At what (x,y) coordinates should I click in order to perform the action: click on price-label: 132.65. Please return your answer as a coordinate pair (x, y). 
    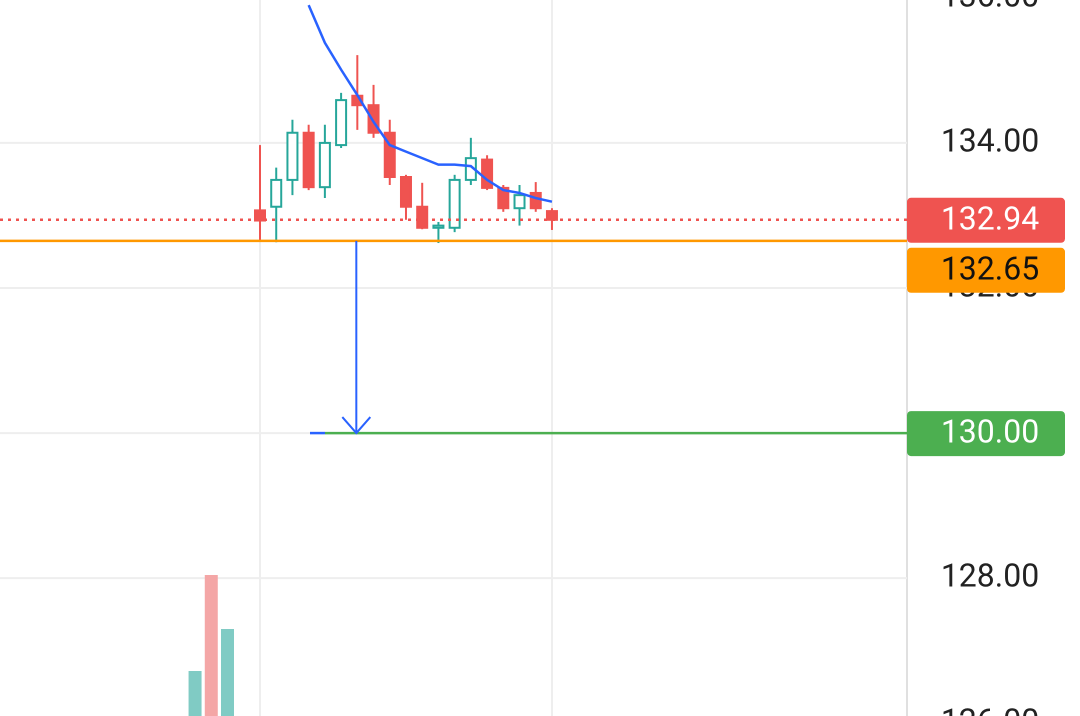
    Looking at the image, I should click on (990, 268).